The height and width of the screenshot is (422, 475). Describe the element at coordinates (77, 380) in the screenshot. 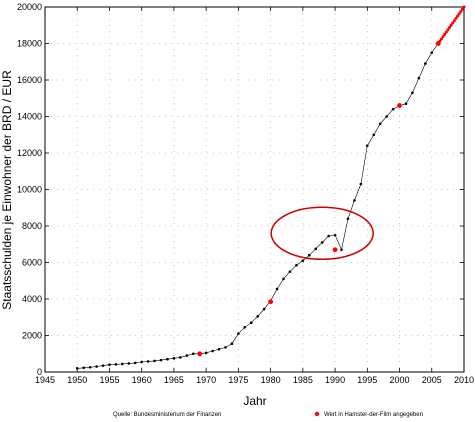

I see `x-tick-label: 1950` at that location.